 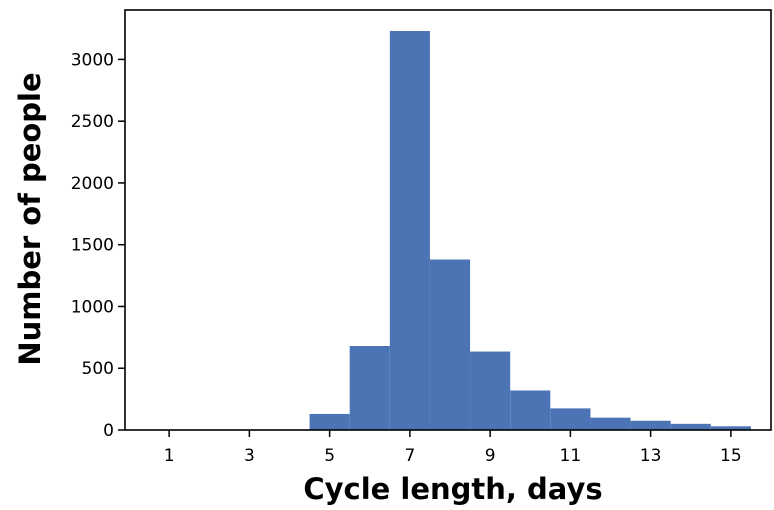 I want to click on y-tick-label: 1500, so click(x=92, y=246).